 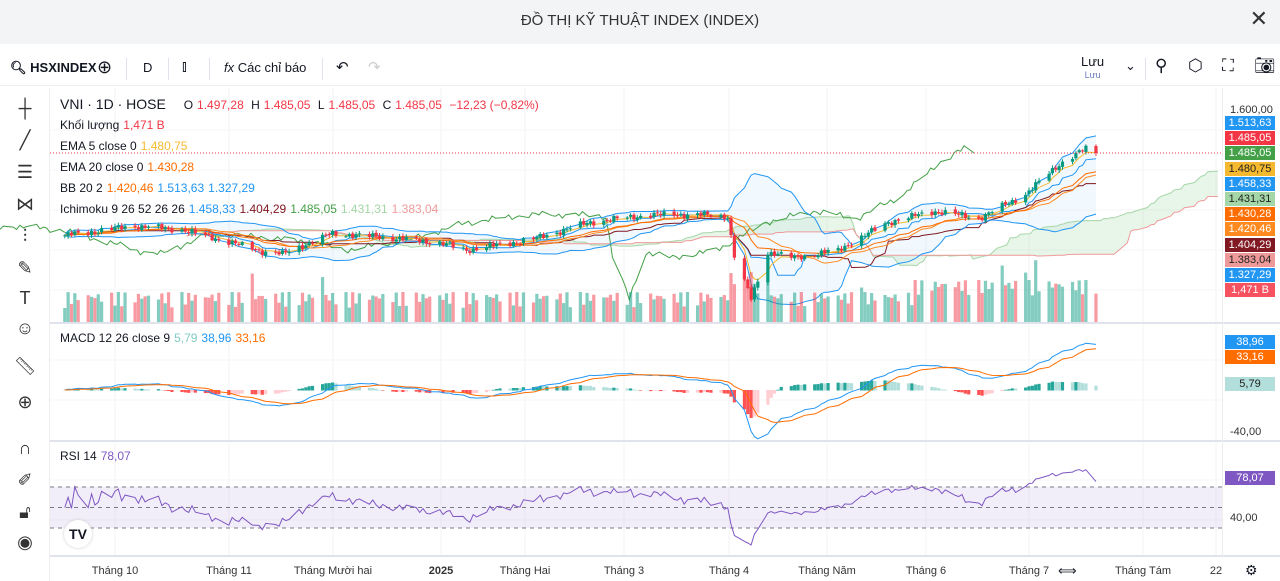 I want to click on undo-icon: ↶, so click(x=342, y=67).